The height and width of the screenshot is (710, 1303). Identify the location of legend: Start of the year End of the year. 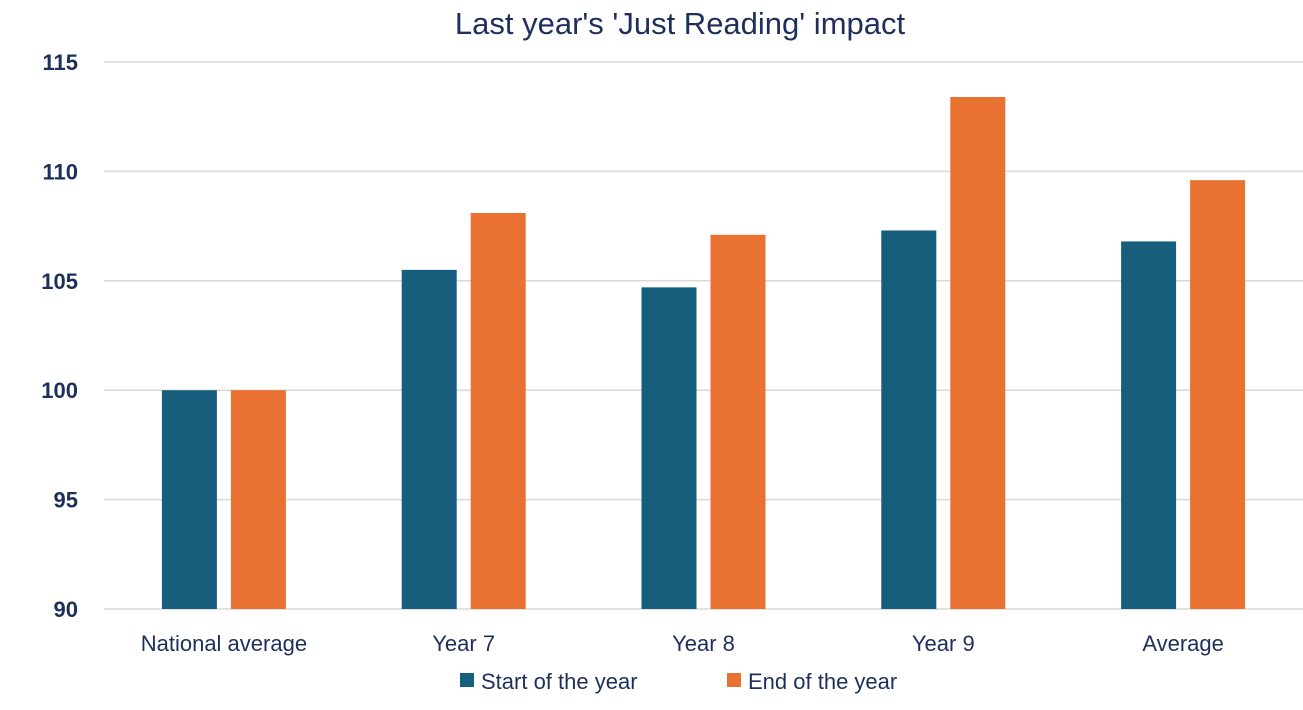
(678, 681).